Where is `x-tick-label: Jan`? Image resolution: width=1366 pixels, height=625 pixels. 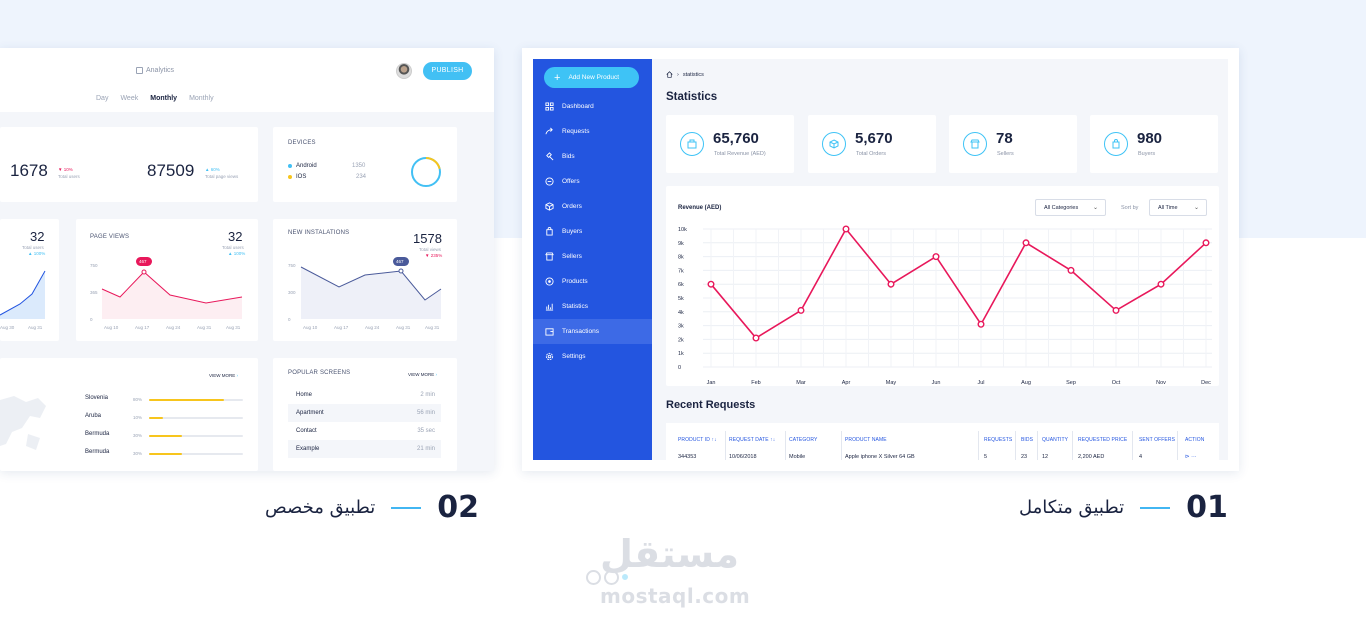
x-tick-label: Jan is located at coordinates (711, 383).